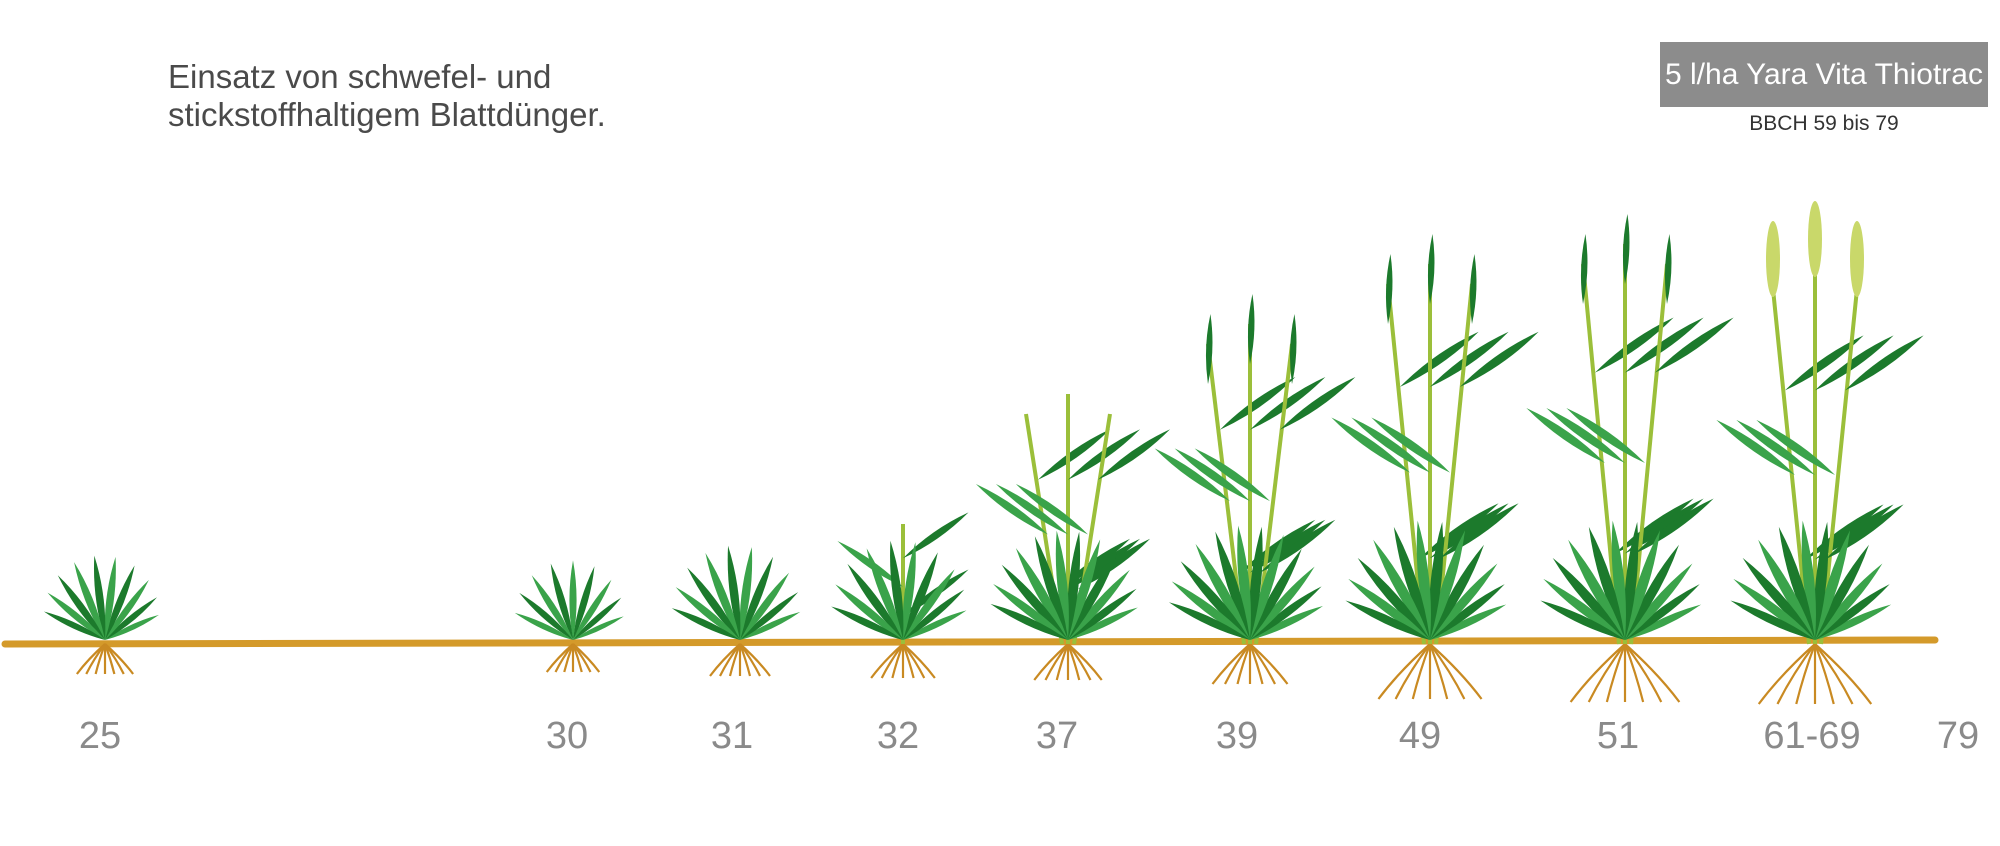 The image size is (2000, 846). Describe the element at coordinates (898, 736) in the screenshot. I see `stage-label-32: 32` at that location.